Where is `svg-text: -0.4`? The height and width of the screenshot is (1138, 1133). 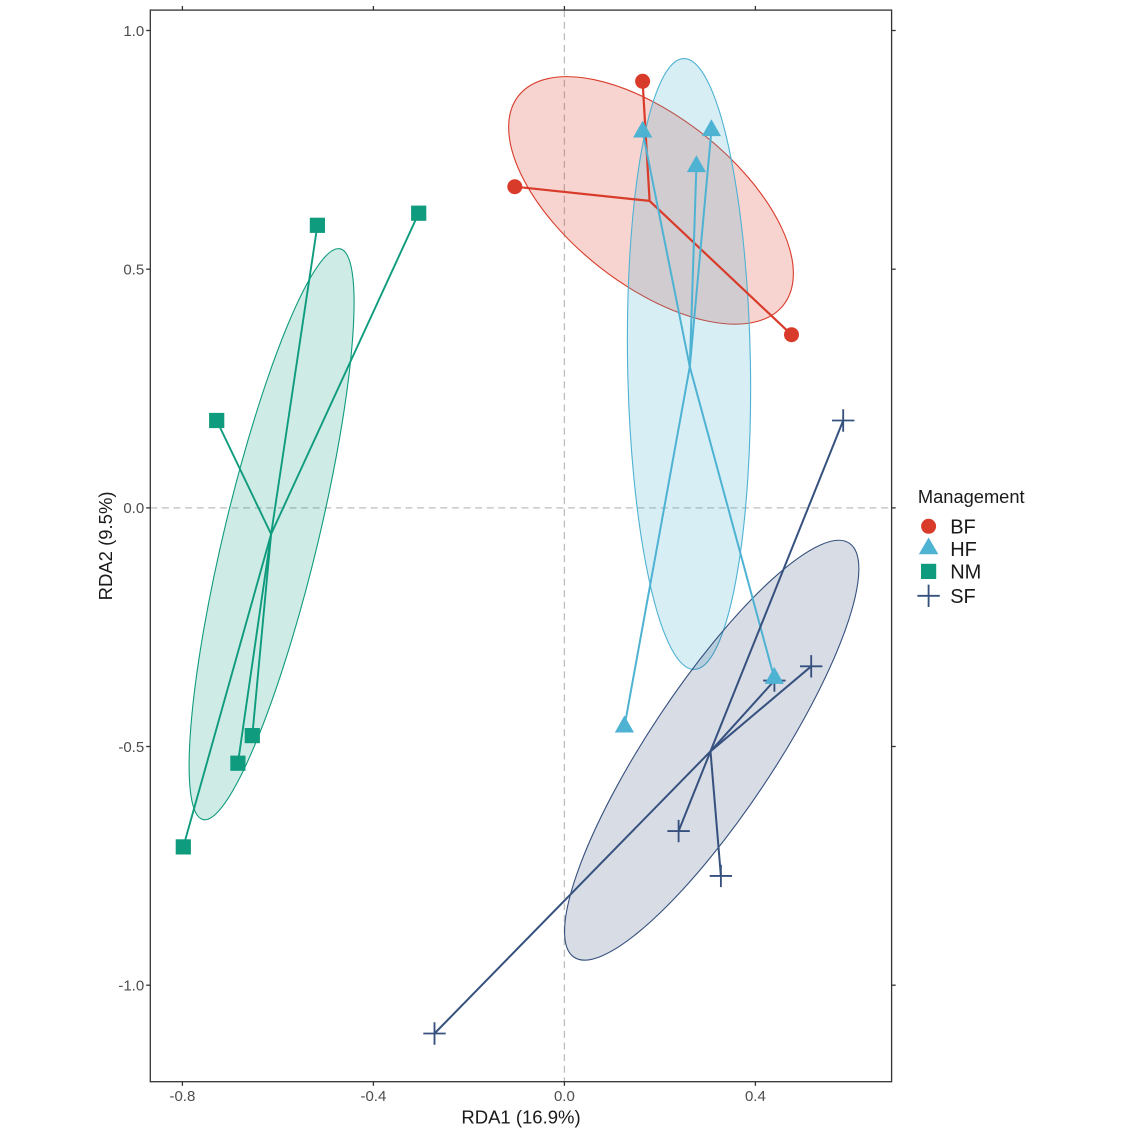 svg-text: -0.4 is located at coordinates (373, 1096).